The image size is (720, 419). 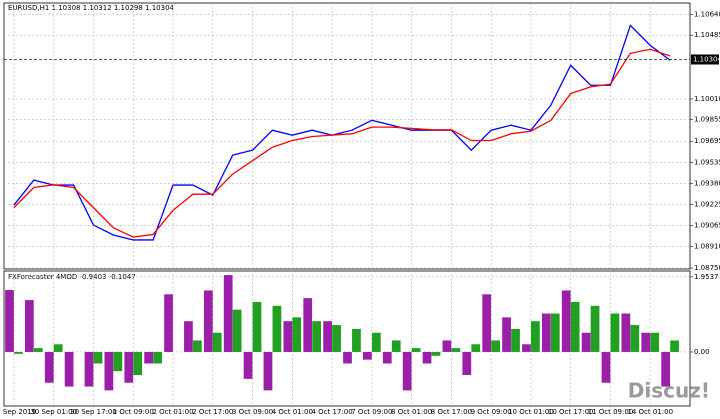 I want to click on current-price-label: 1.10304, so click(x=706, y=59).